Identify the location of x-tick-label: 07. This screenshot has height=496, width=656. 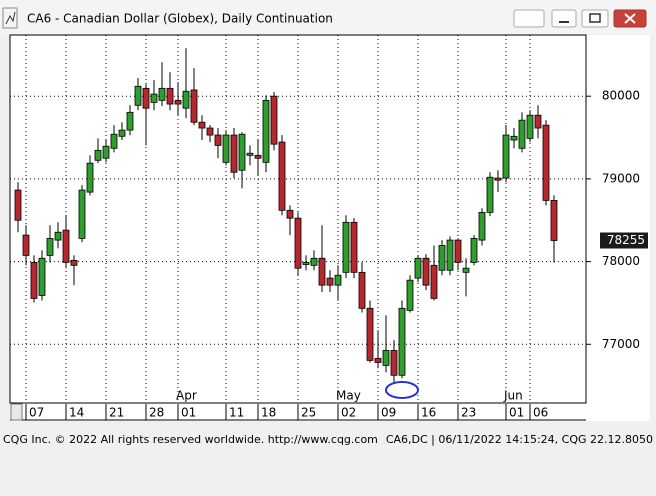
(36, 413).